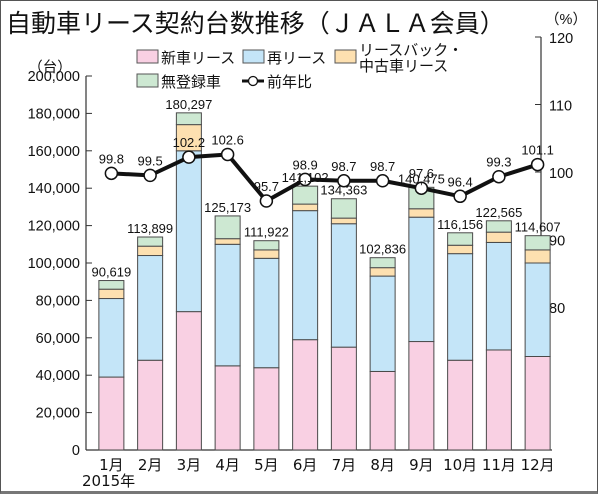 The image size is (600, 498). What do you see at coordinates (289, 82) in the screenshot?
I see `legend-label-ratio: 前年比` at bounding box center [289, 82].